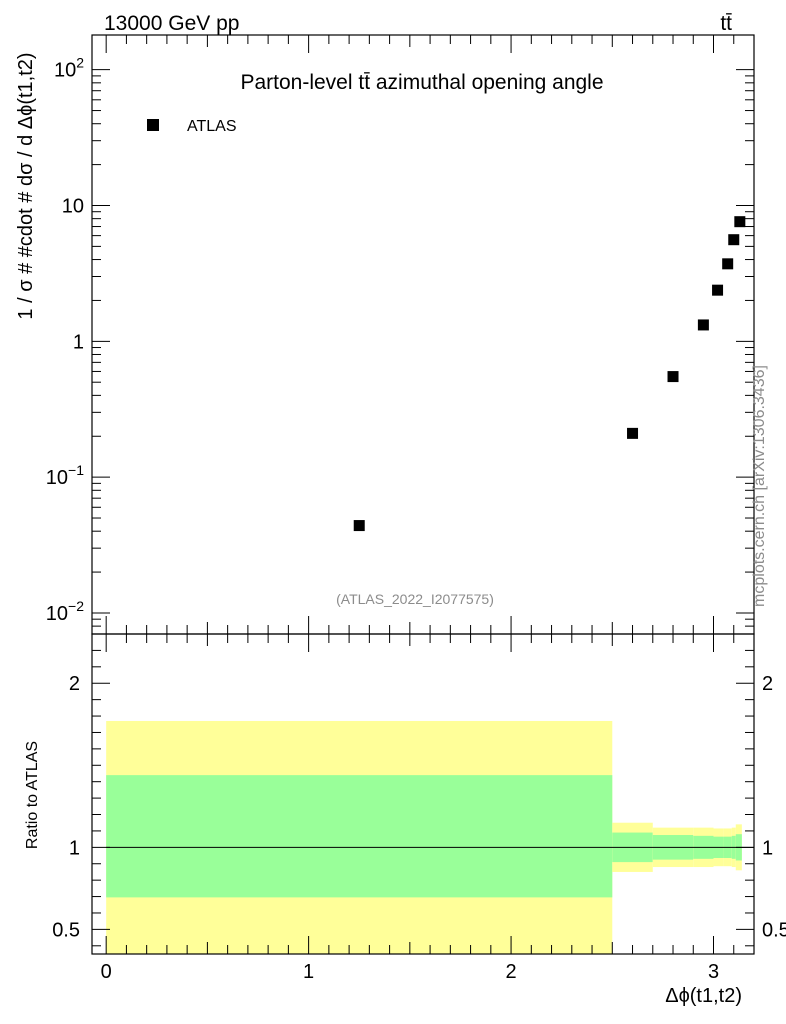  Describe the element at coordinates (767, 848) in the screenshot. I see `ratio-y-tick-label-right: 1` at that location.